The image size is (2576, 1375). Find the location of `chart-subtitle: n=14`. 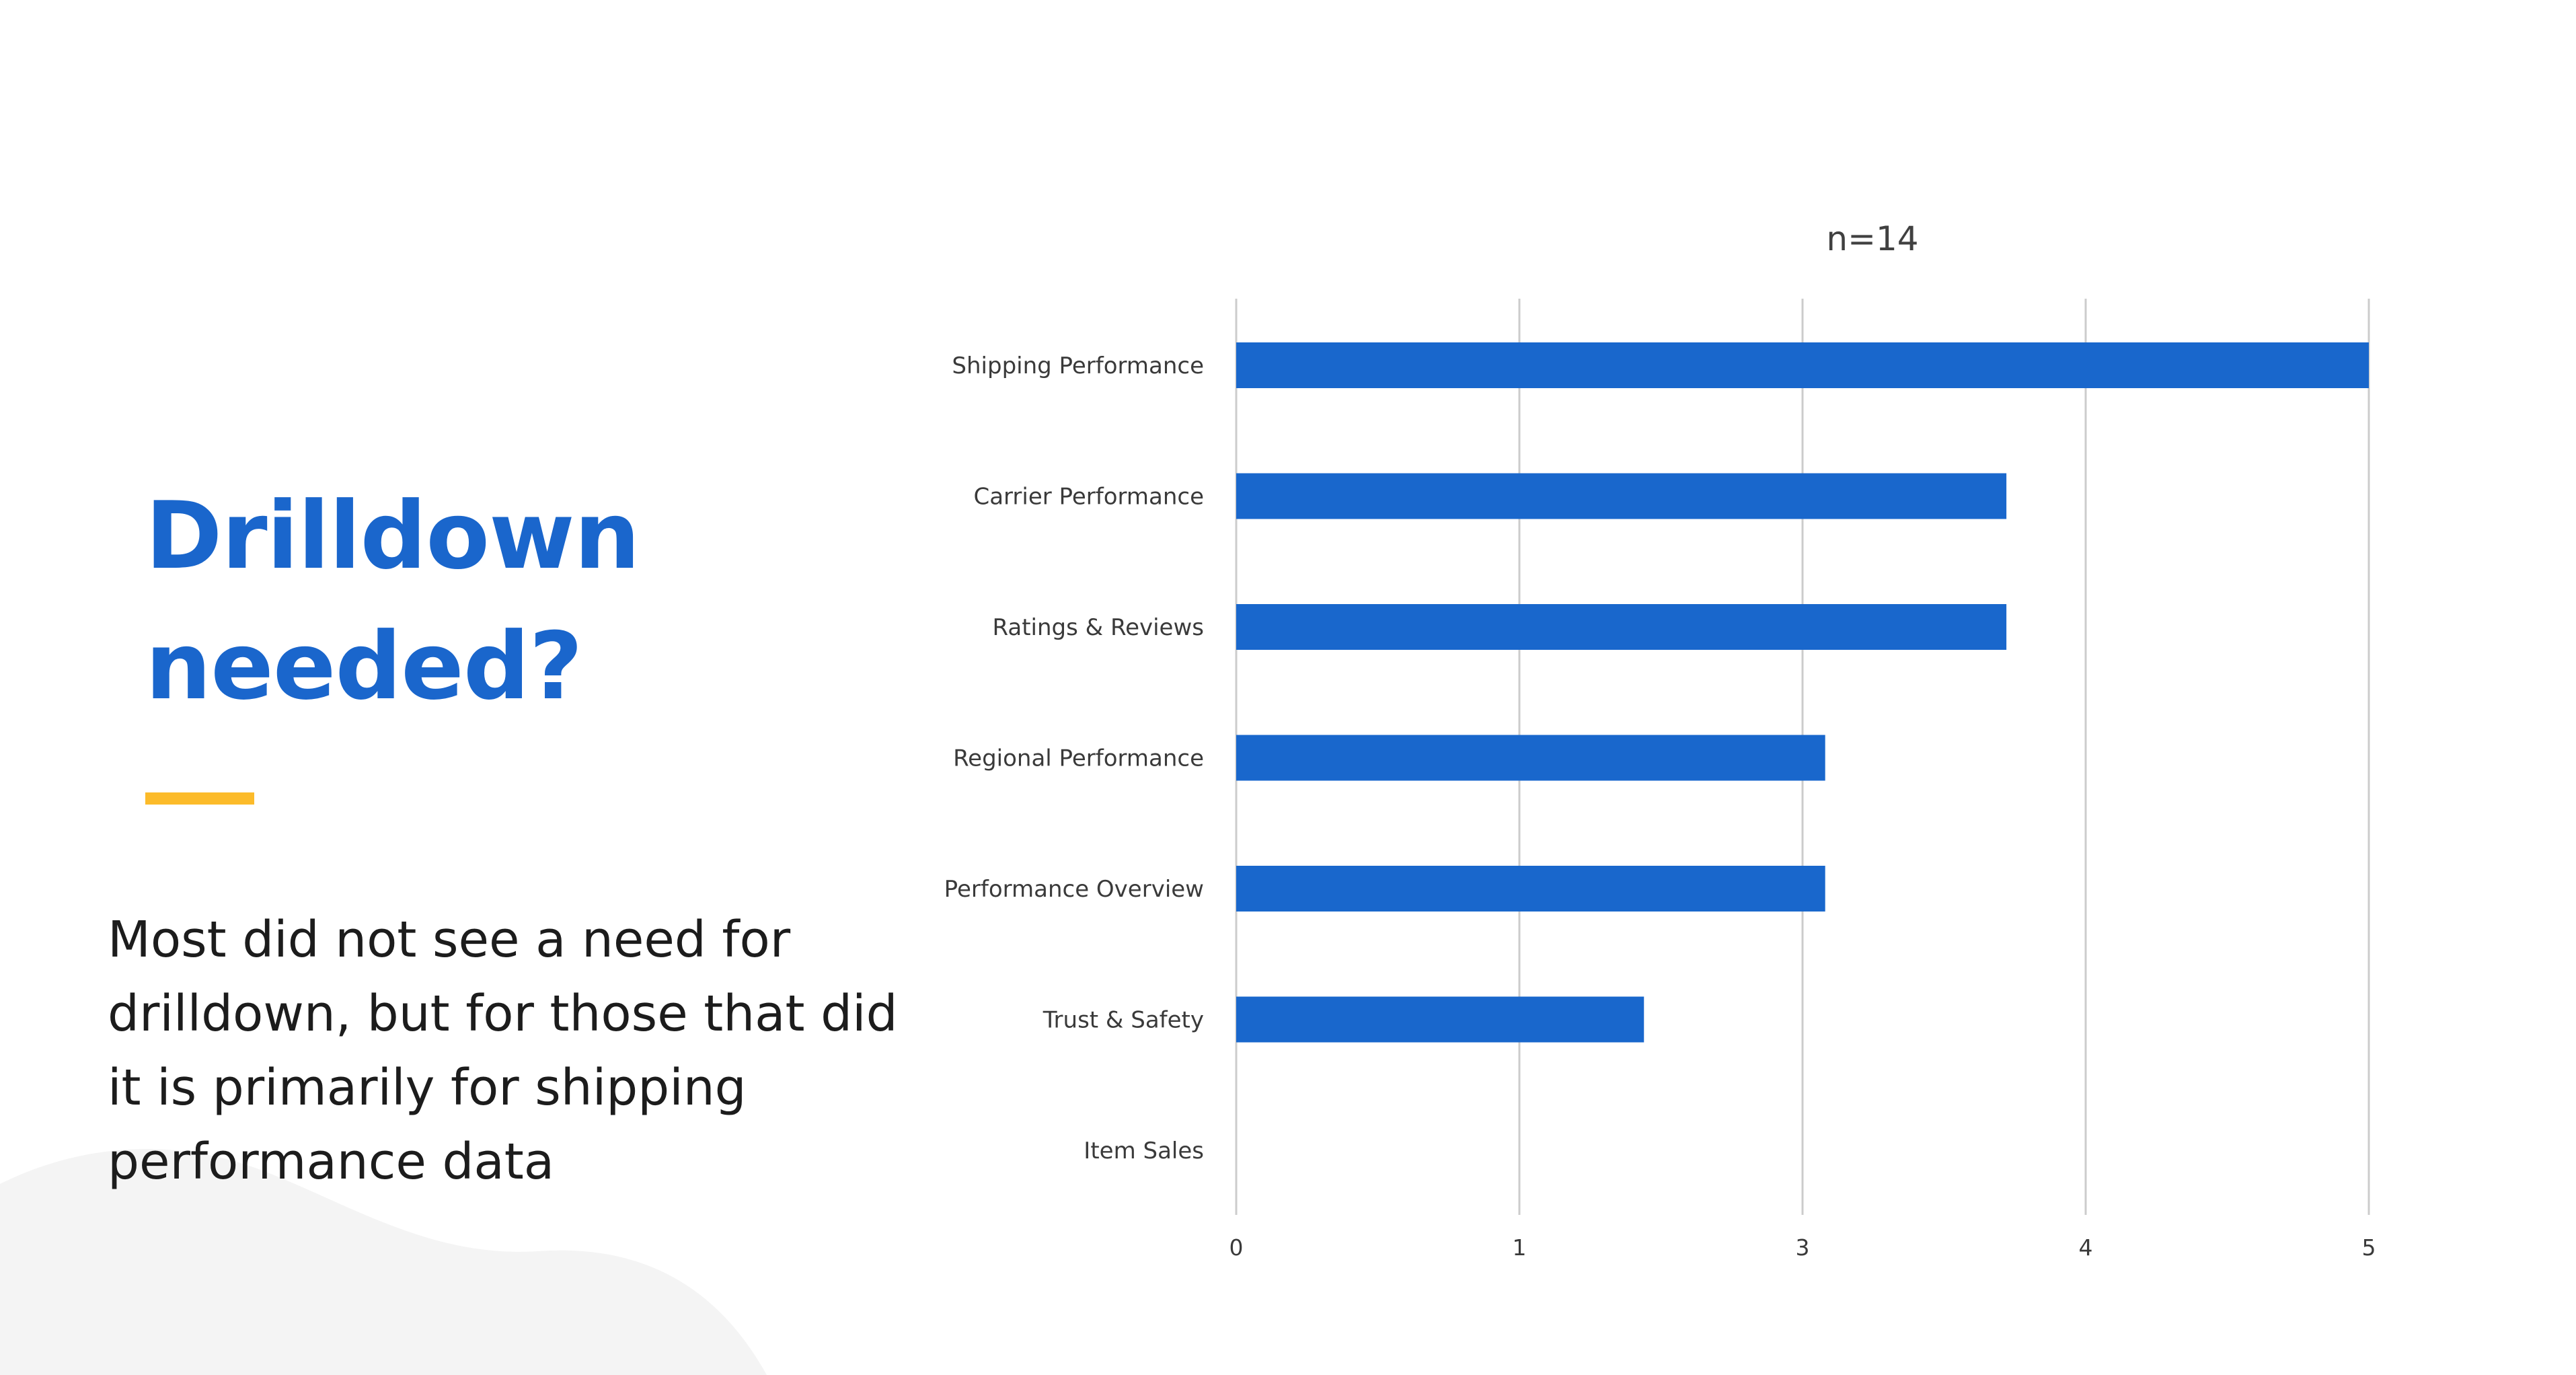

chart-subtitle: n=14 is located at coordinates (1872, 238).